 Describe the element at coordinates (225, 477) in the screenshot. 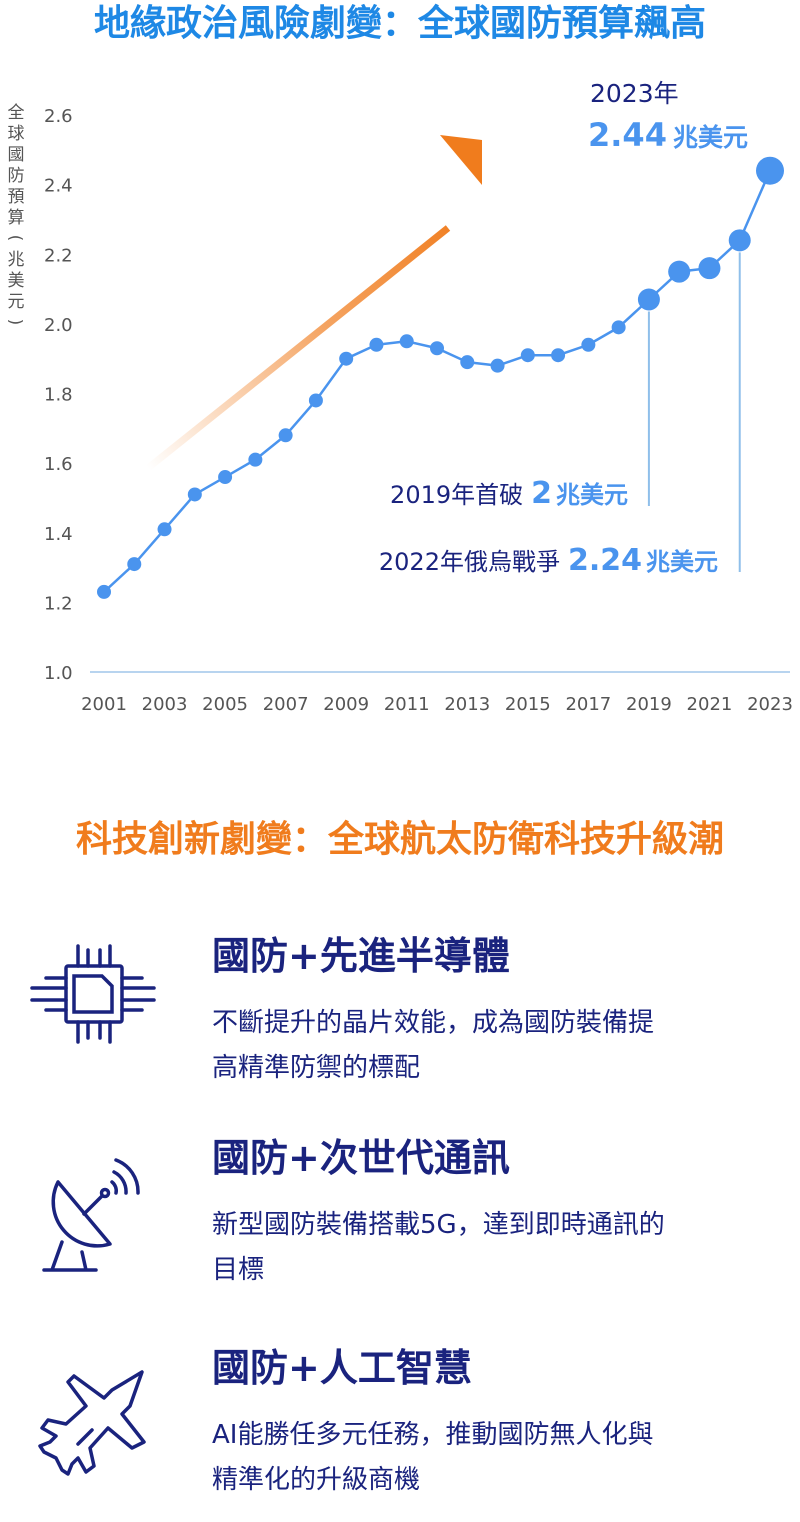

I see `data-point-2005` at that location.